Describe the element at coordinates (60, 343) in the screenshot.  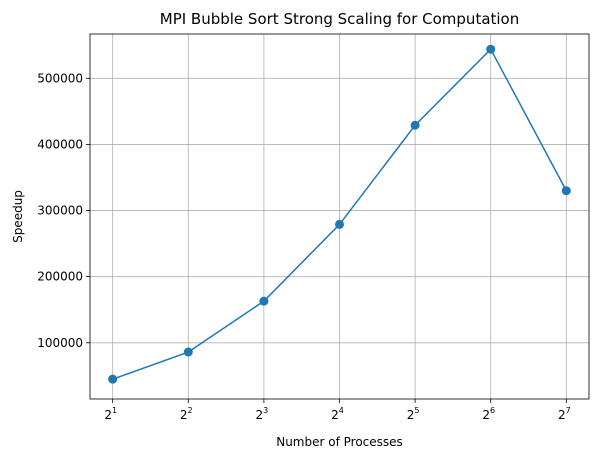
I see `y-tick-label: 100000` at that location.